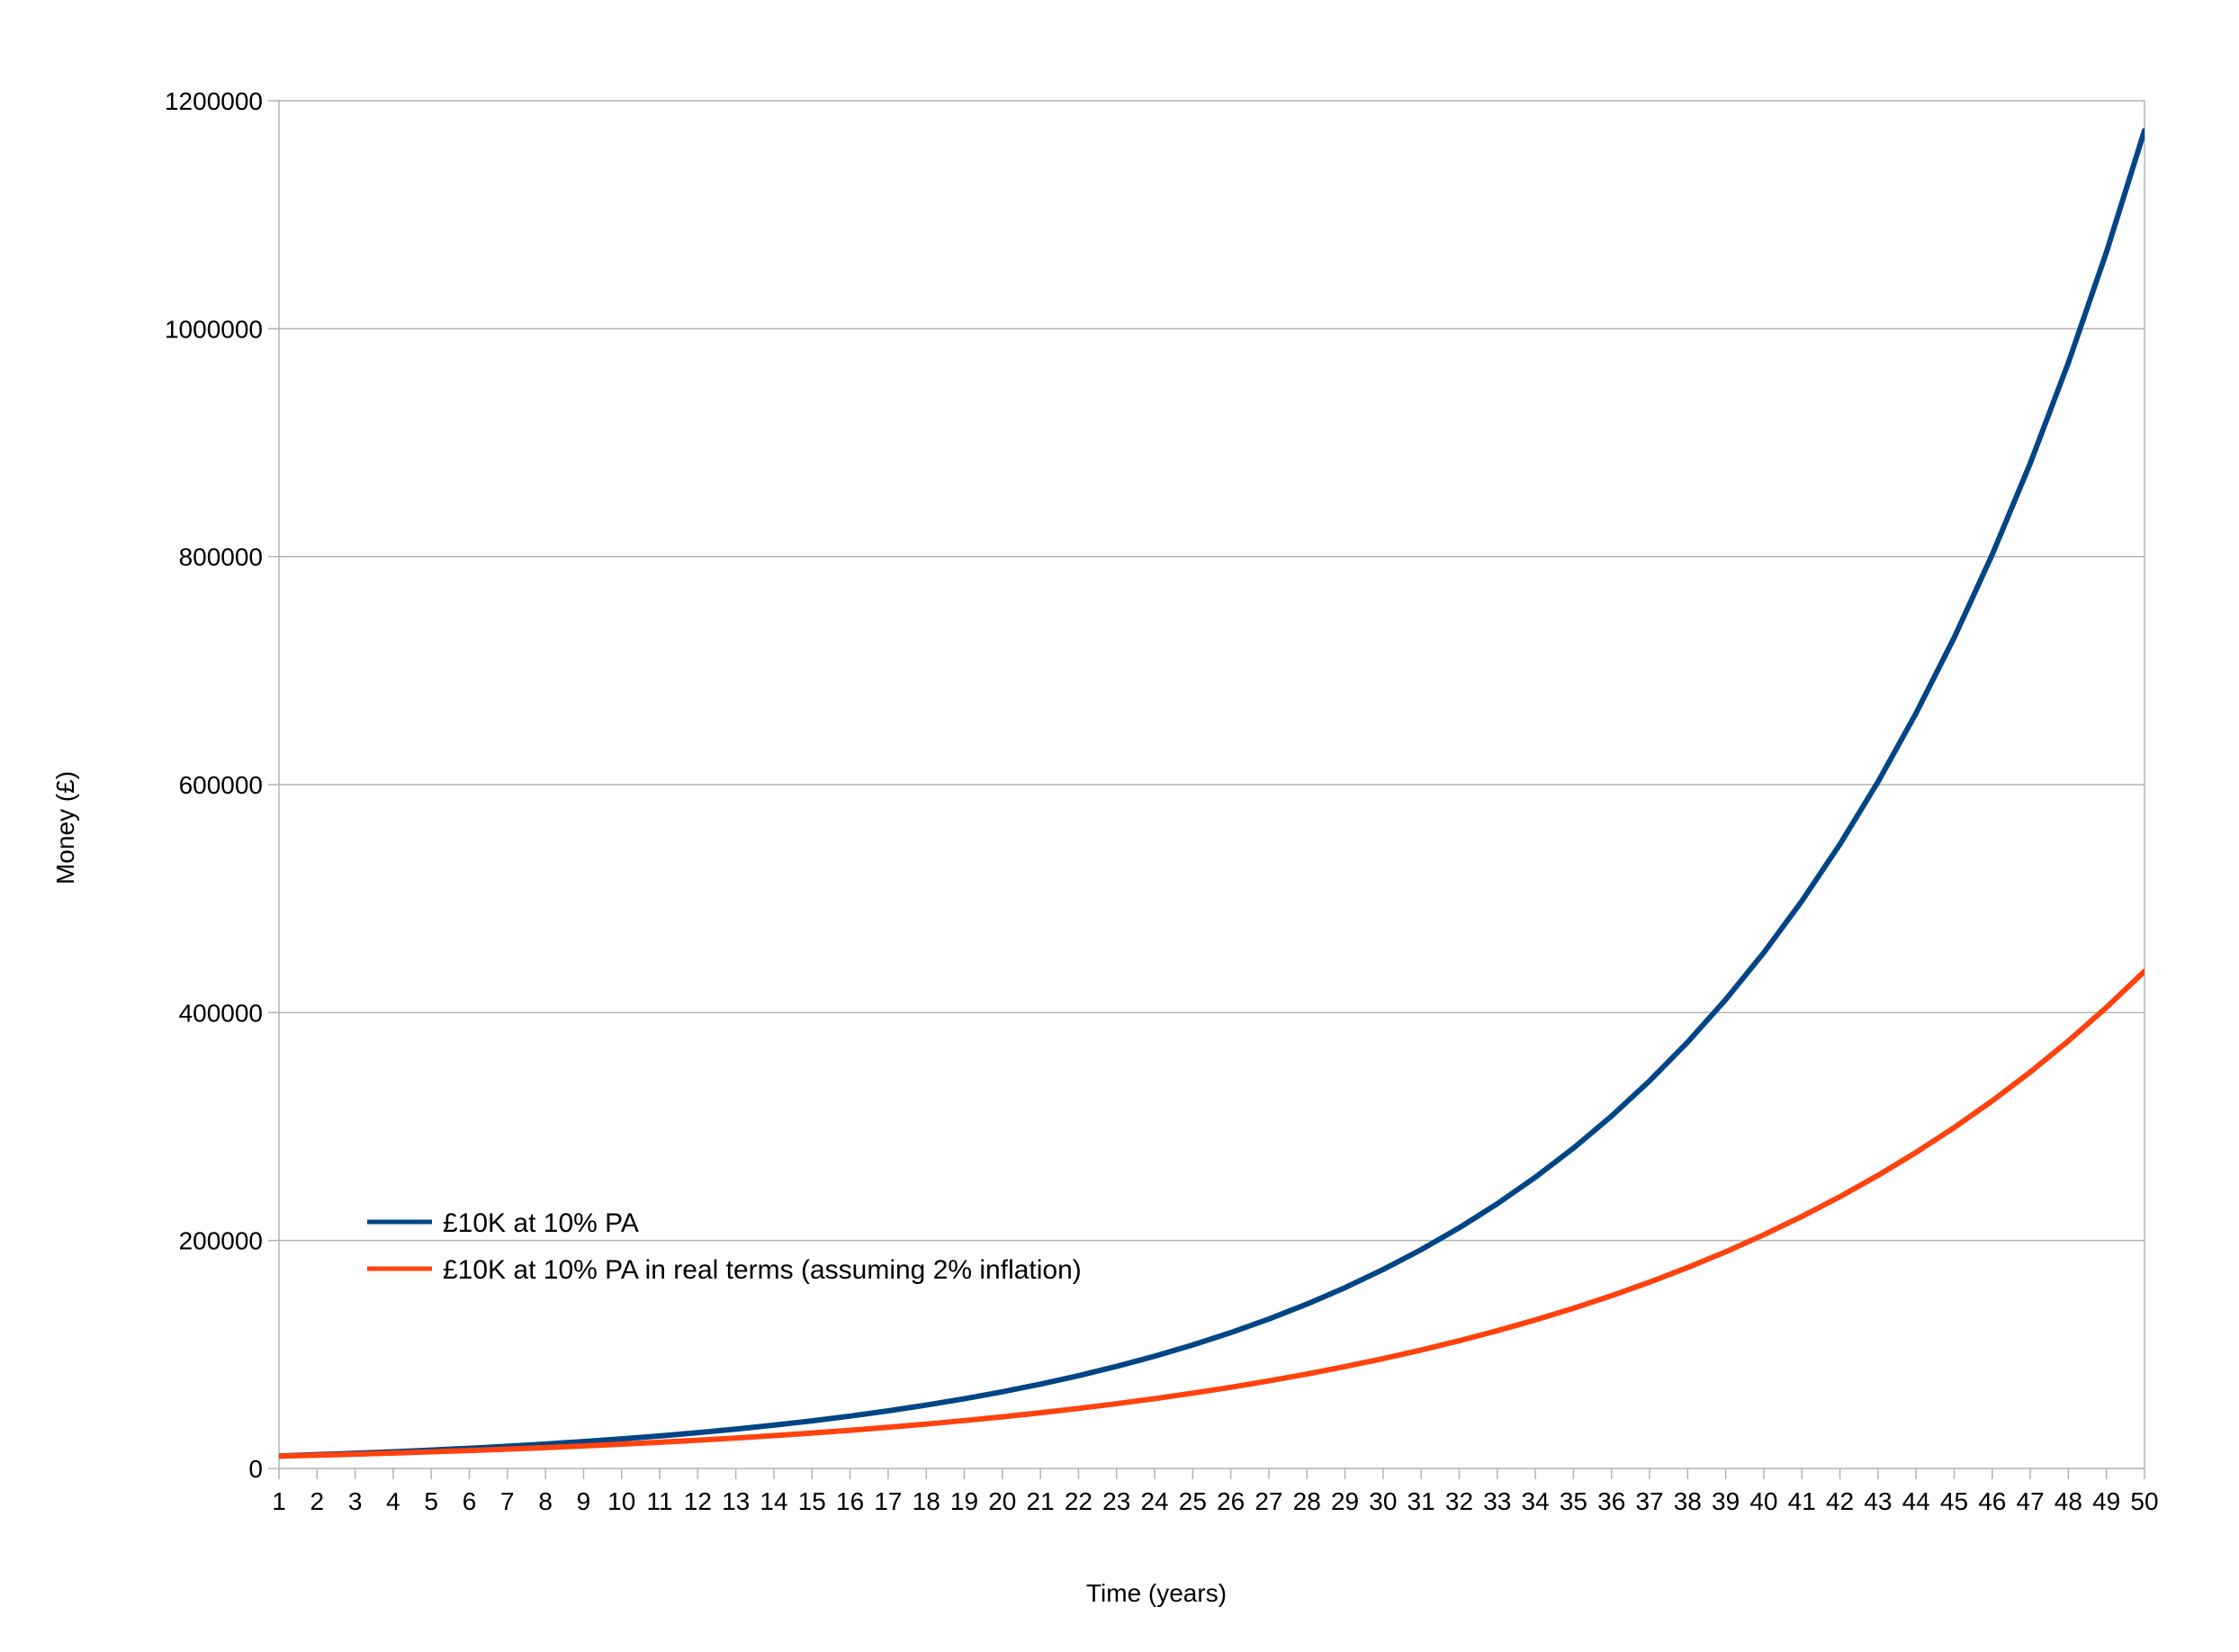 The height and width of the screenshot is (1652, 2239). What do you see at coordinates (214, 101) in the screenshot?
I see `y-tick-label: 1200000` at bounding box center [214, 101].